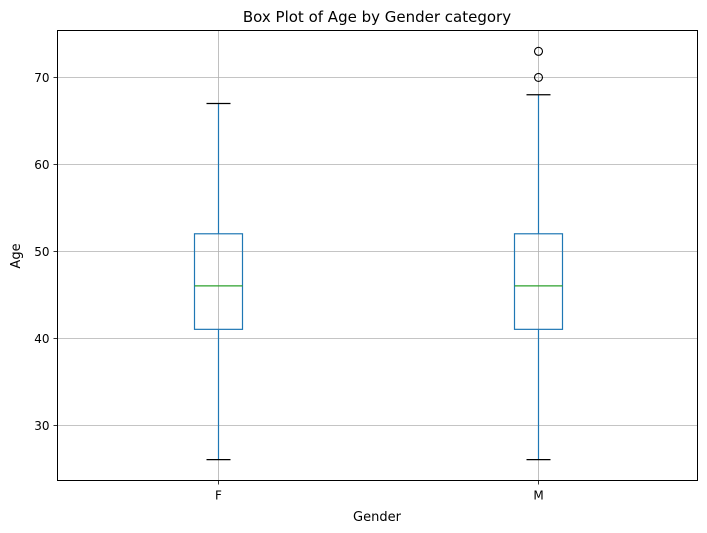 This screenshot has height=533, width=707. I want to click on x-tick-label: F, so click(218, 496).